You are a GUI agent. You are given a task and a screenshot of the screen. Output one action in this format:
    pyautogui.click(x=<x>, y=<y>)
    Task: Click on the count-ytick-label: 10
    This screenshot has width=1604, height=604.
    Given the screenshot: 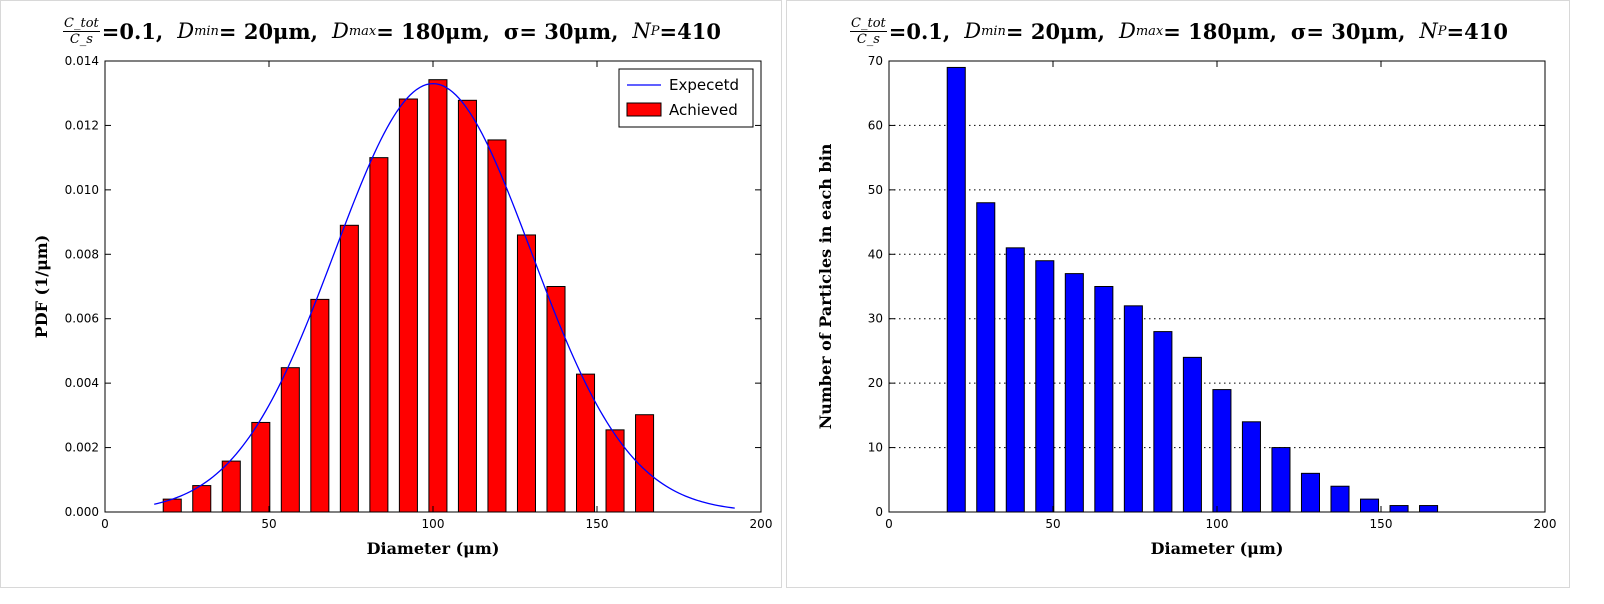 What is the action you would take?
    pyautogui.click(x=875, y=448)
    